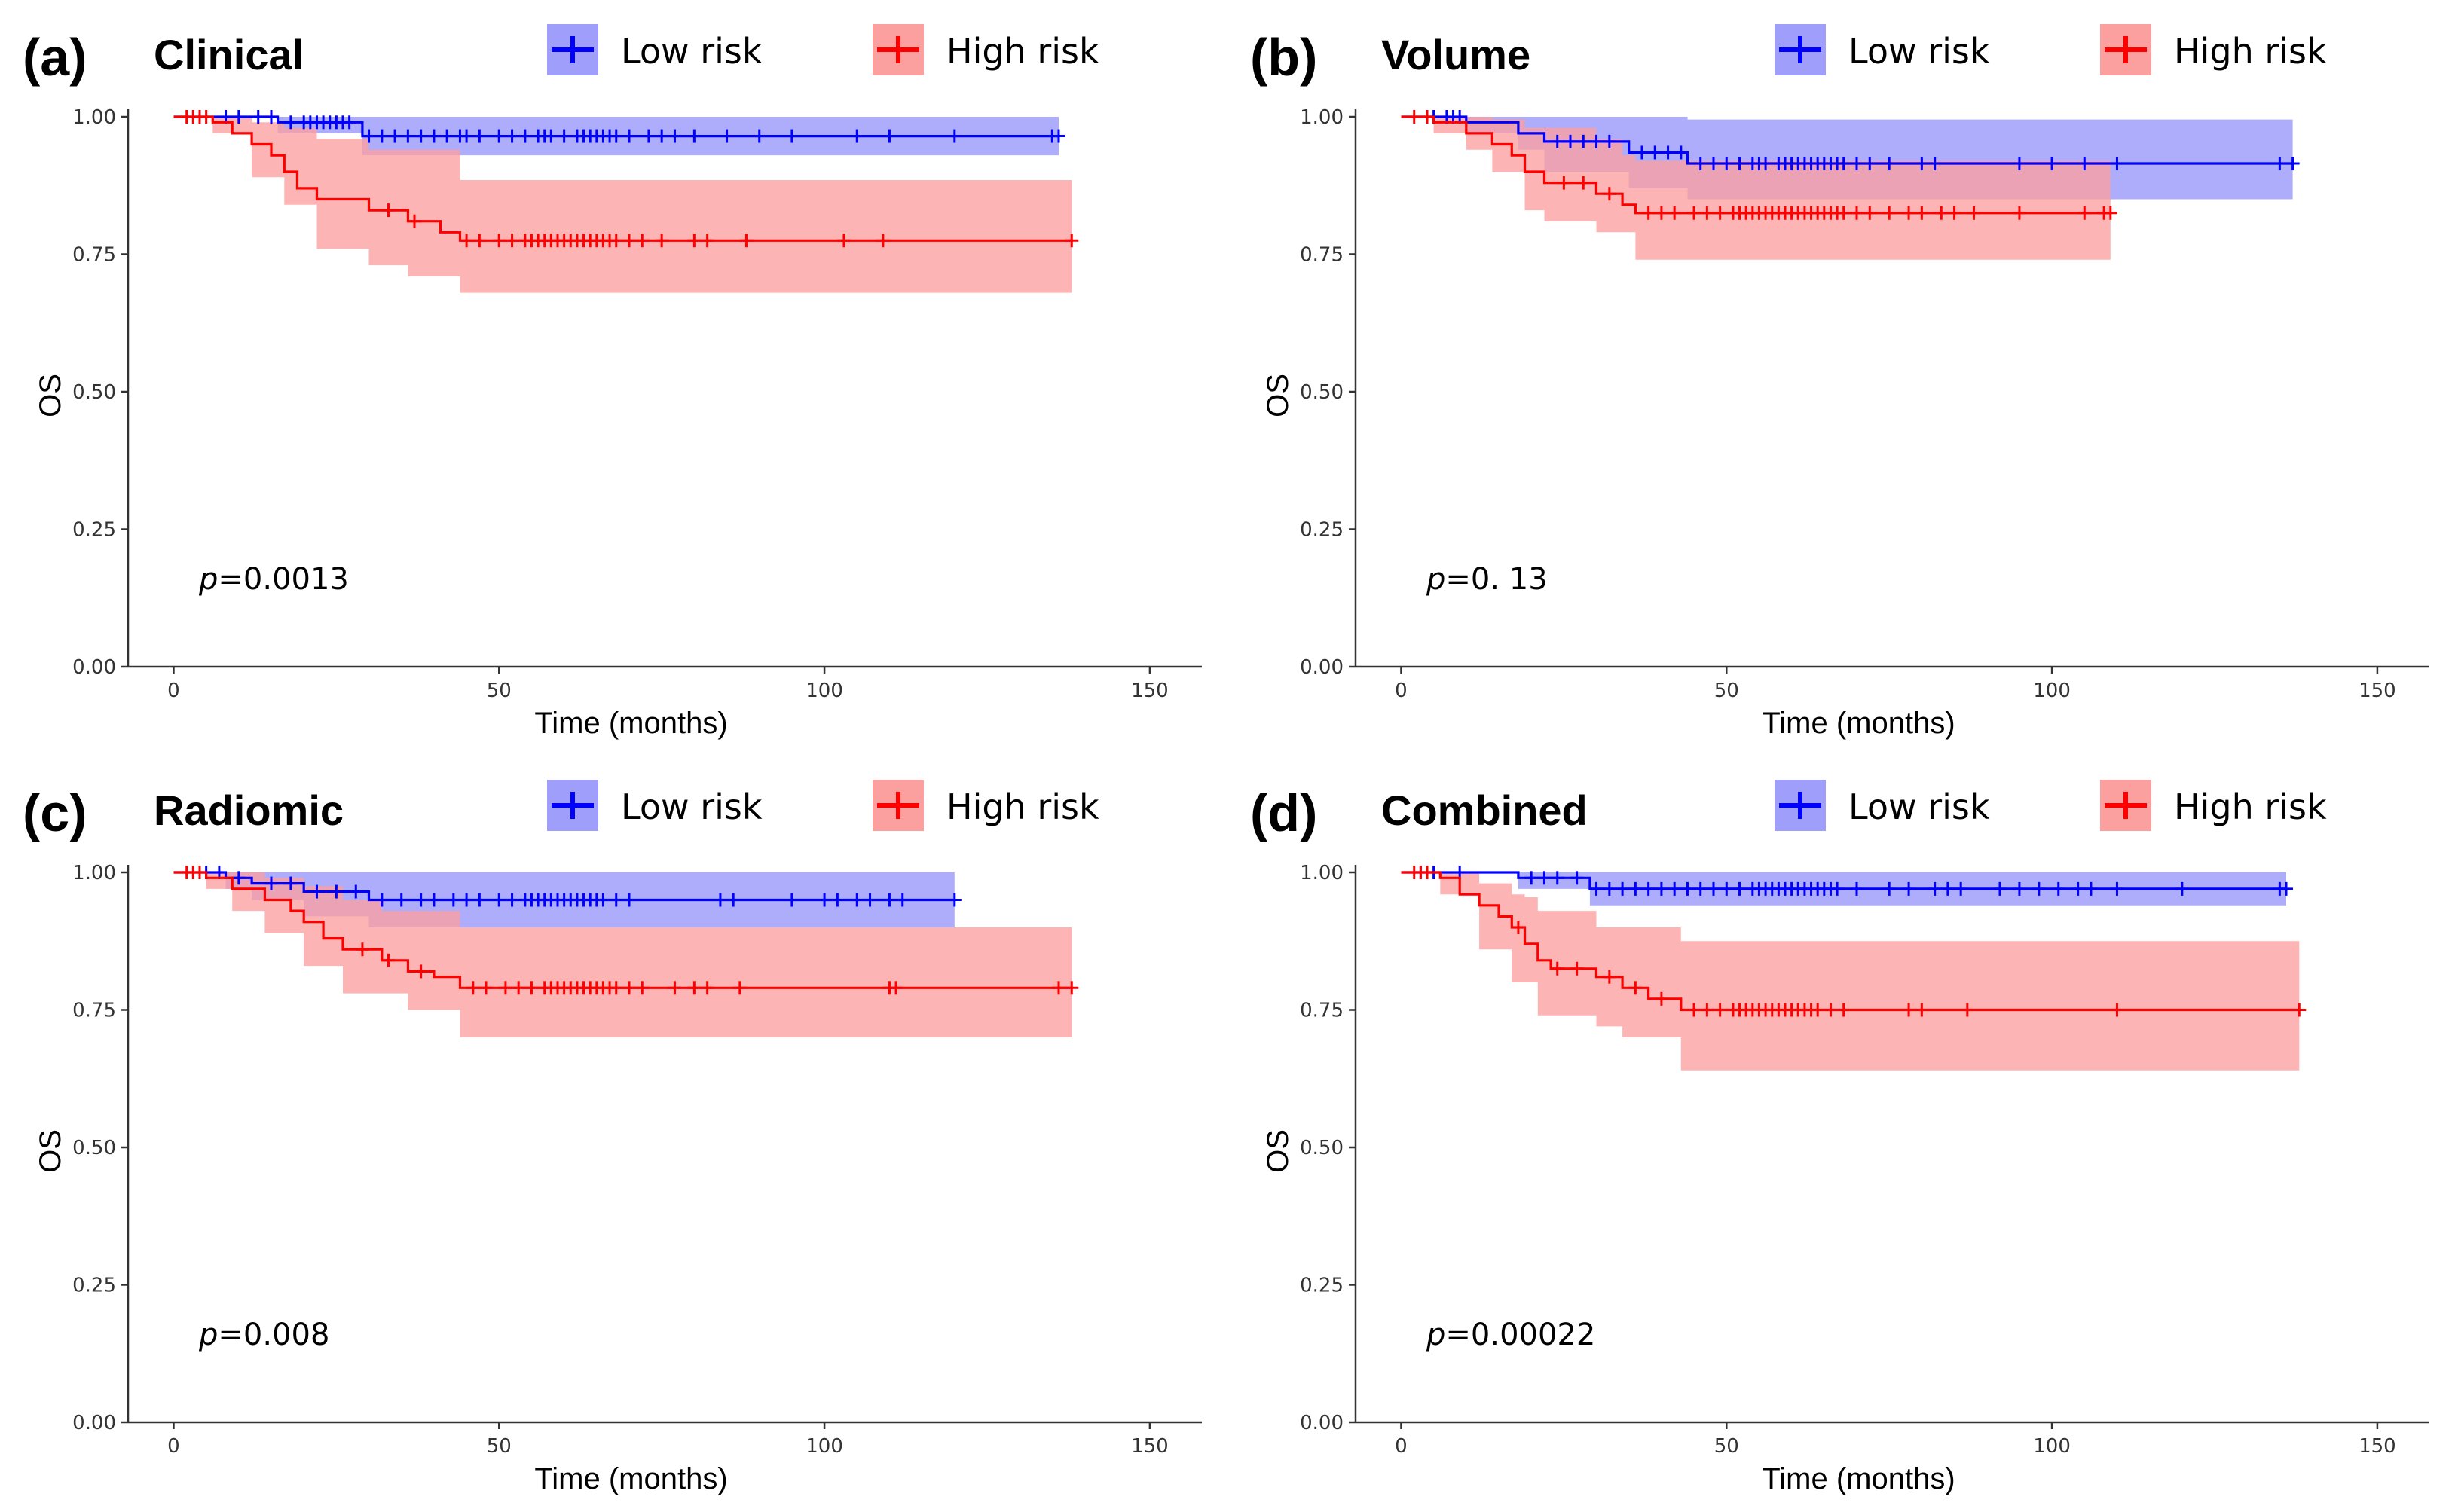  Describe the element at coordinates (283, 579) in the screenshot. I see `p-value-text: =0.0013` at that location.